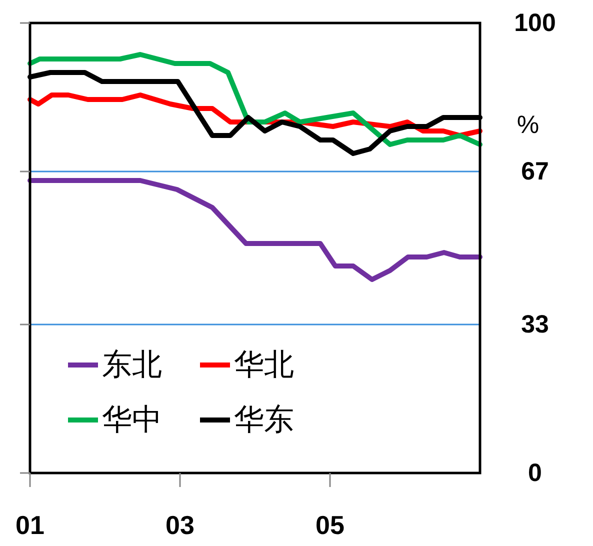 Image resolution: width=593 pixels, height=546 pixels. What do you see at coordinates (180, 525) in the screenshot?
I see `x-tick-label: 03` at bounding box center [180, 525].